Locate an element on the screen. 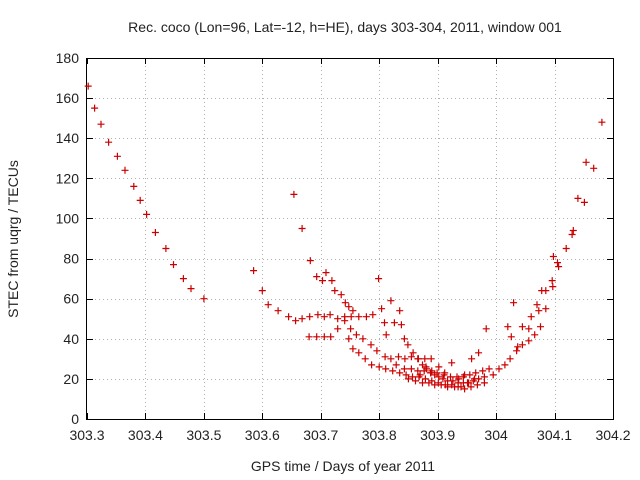  x-tick-label: 303.5 is located at coordinates (203, 435).